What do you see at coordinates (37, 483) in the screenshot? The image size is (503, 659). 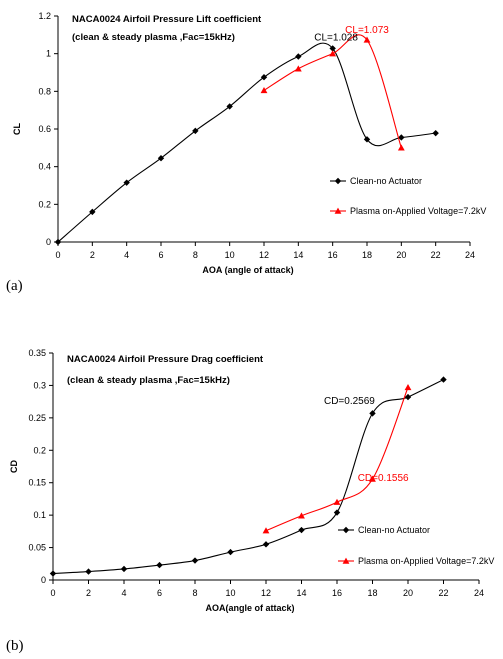 I see `y-tick-label: 0.15` at bounding box center [37, 483].